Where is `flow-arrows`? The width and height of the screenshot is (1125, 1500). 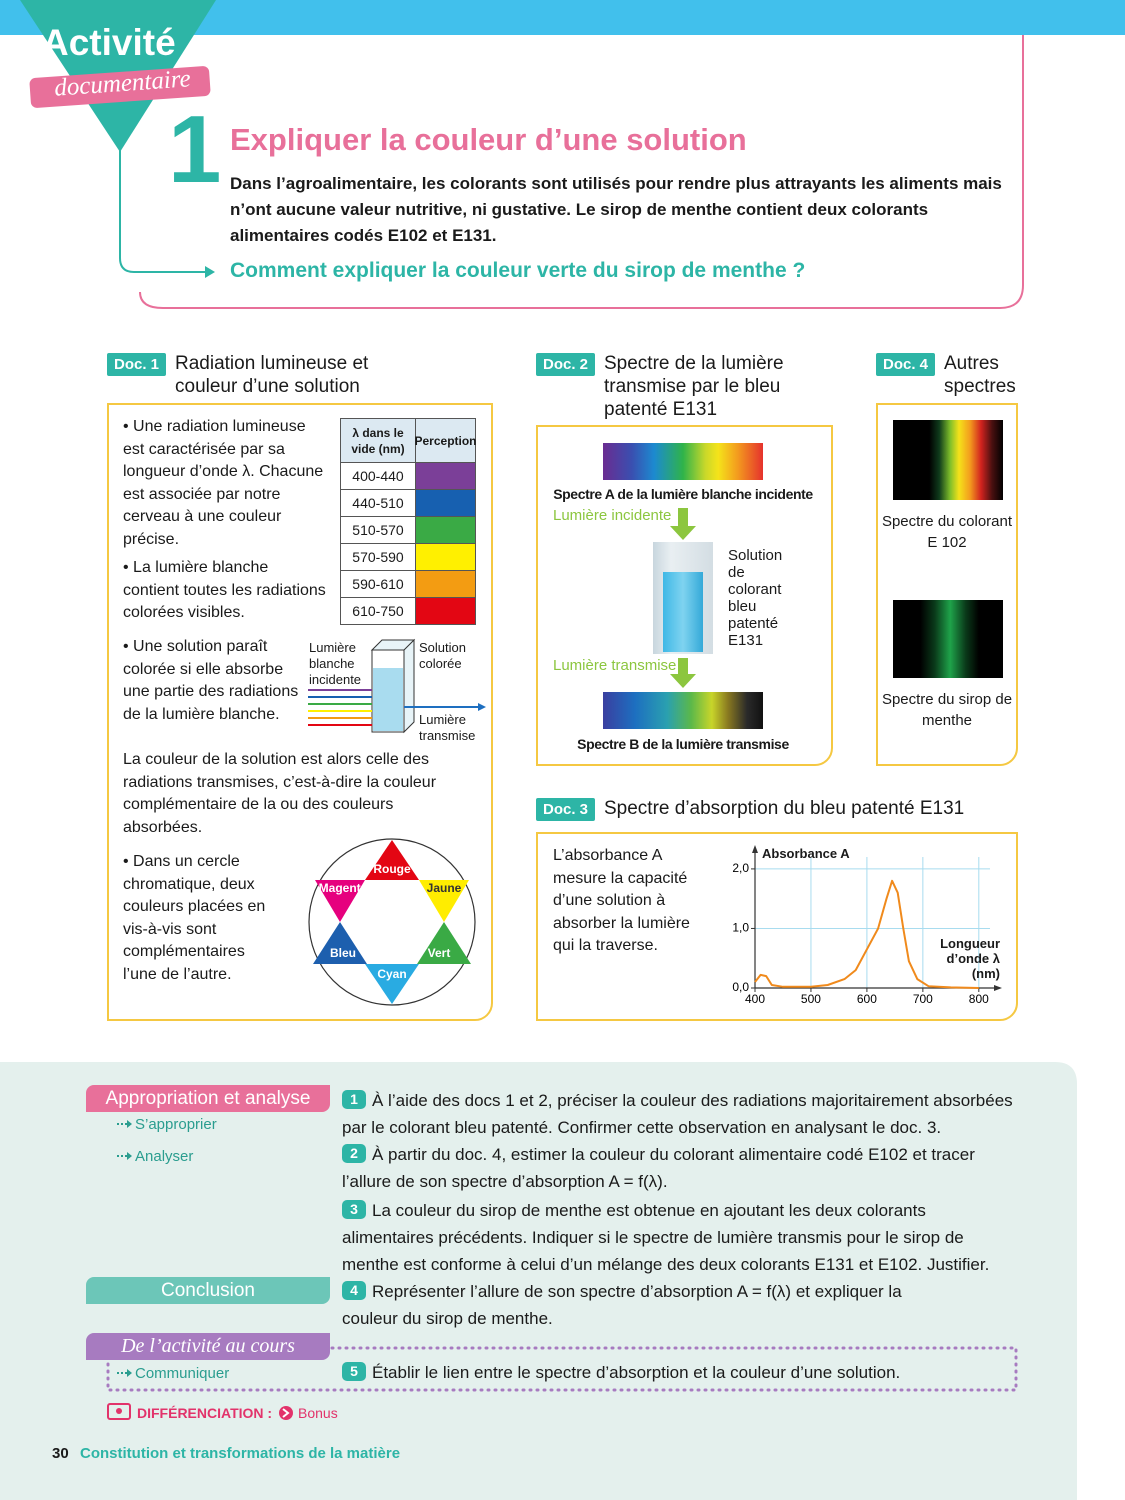 flow-arrows is located at coordinates (683, 598).